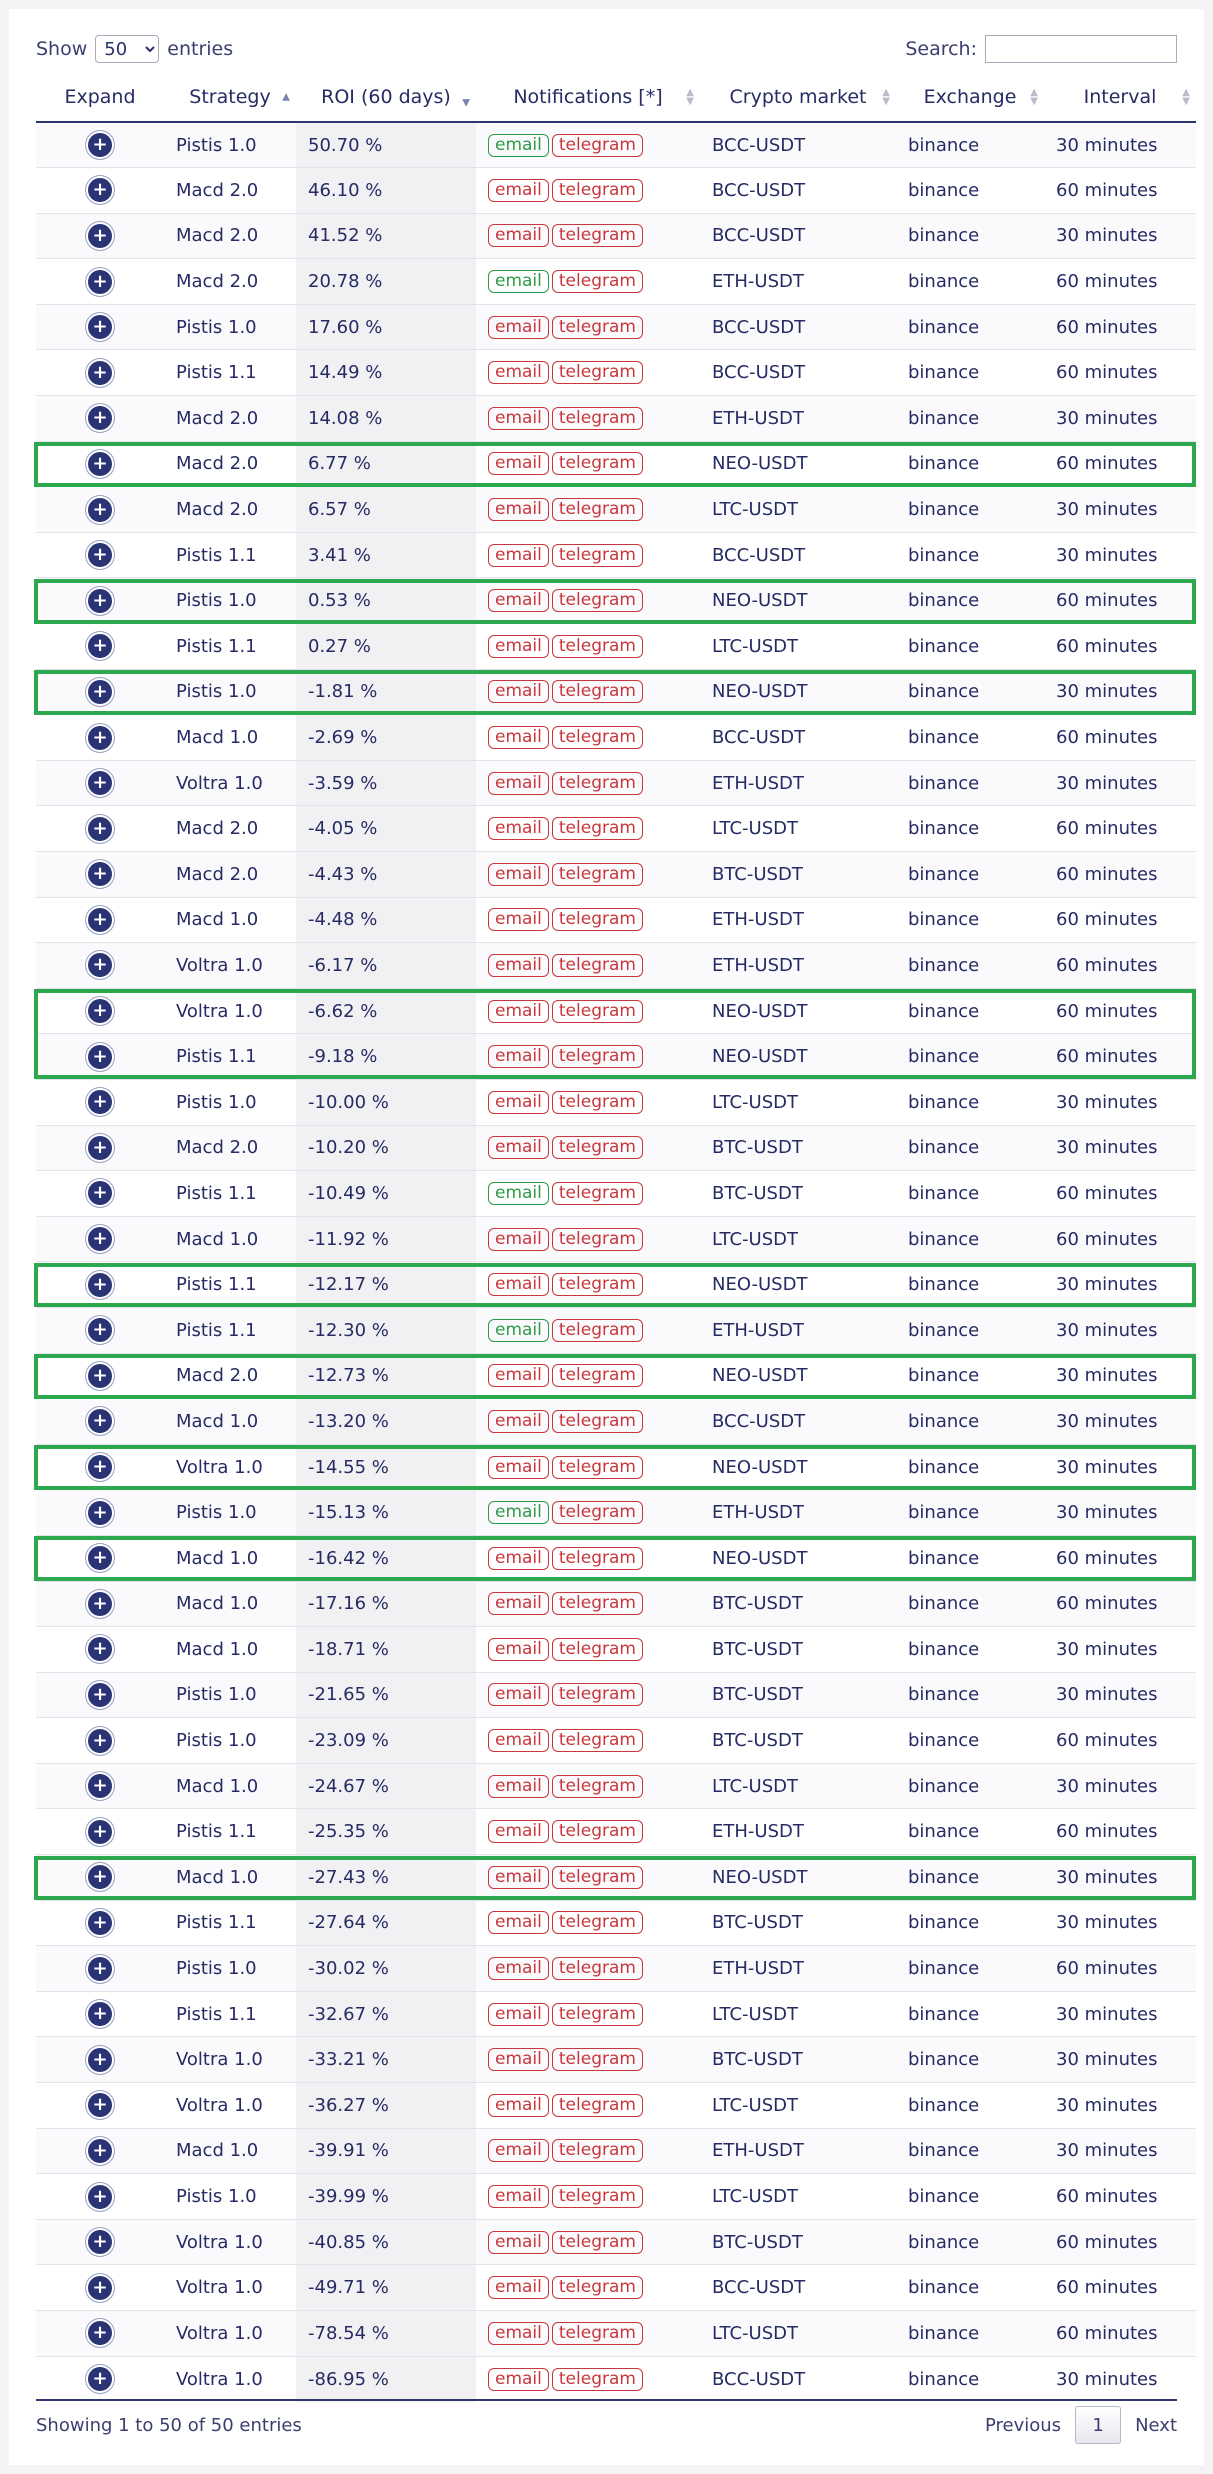  I want to click on column-header-interval: Interval ▲ ▼, so click(1120, 98).